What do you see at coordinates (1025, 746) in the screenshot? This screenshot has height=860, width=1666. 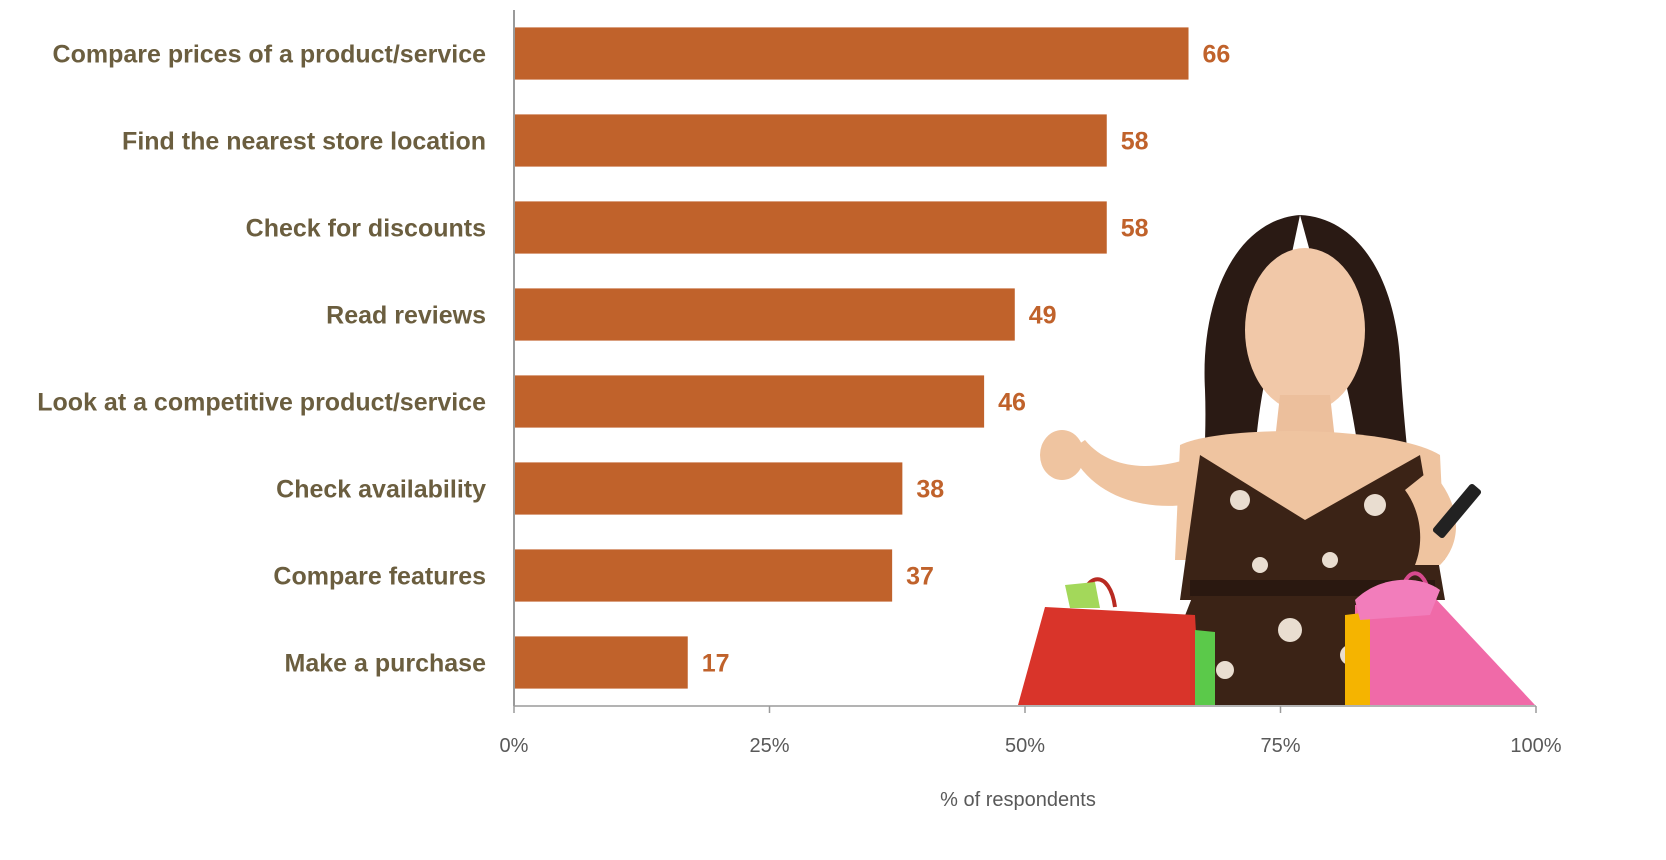 I see `x-tick-label: 50%` at bounding box center [1025, 746].